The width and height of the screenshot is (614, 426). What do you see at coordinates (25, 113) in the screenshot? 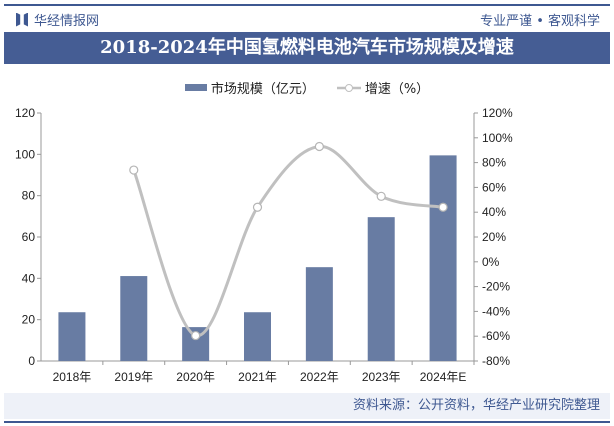
I see `left-tick-label: 120` at bounding box center [25, 113].